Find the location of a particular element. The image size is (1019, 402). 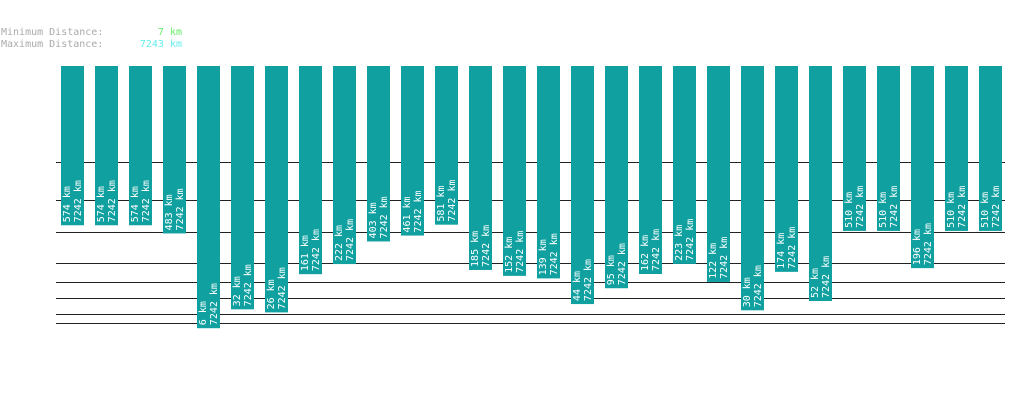

bar-value-label: 52 km is located at coordinates (815, 283).